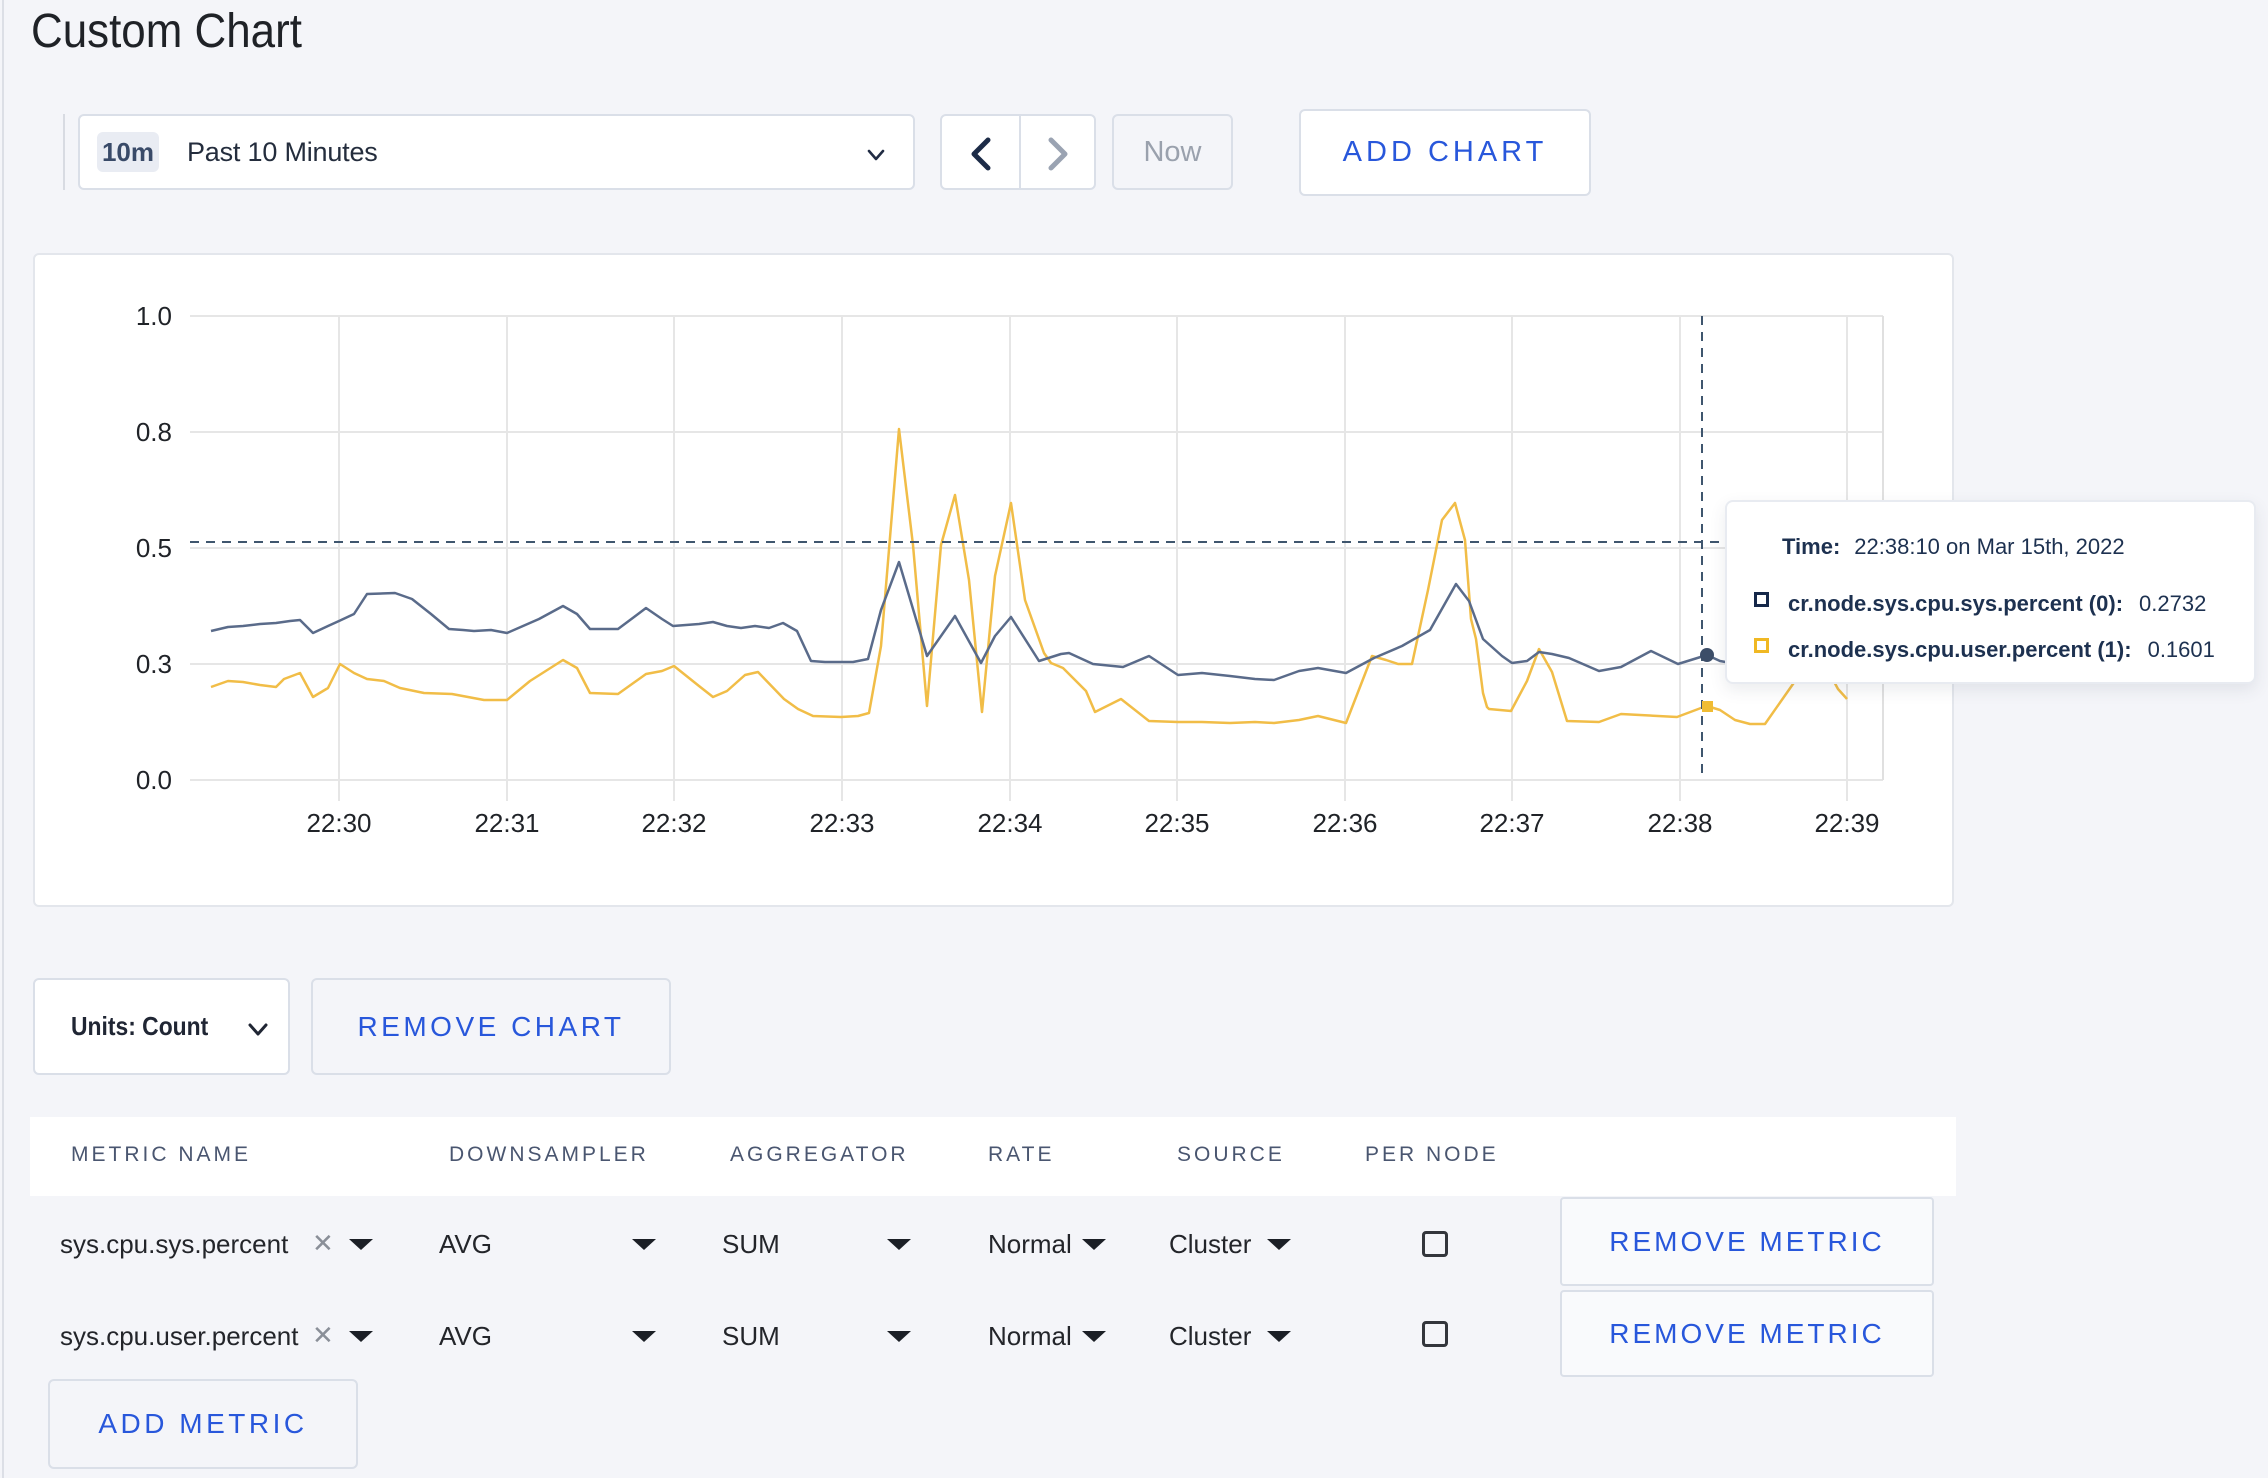 The height and width of the screenshot is (1478, 2268). What do you see at coordinates (1511, 823) in the screenshot?
I see `svg-text: 22:37` at bounding box center [1511, 823].